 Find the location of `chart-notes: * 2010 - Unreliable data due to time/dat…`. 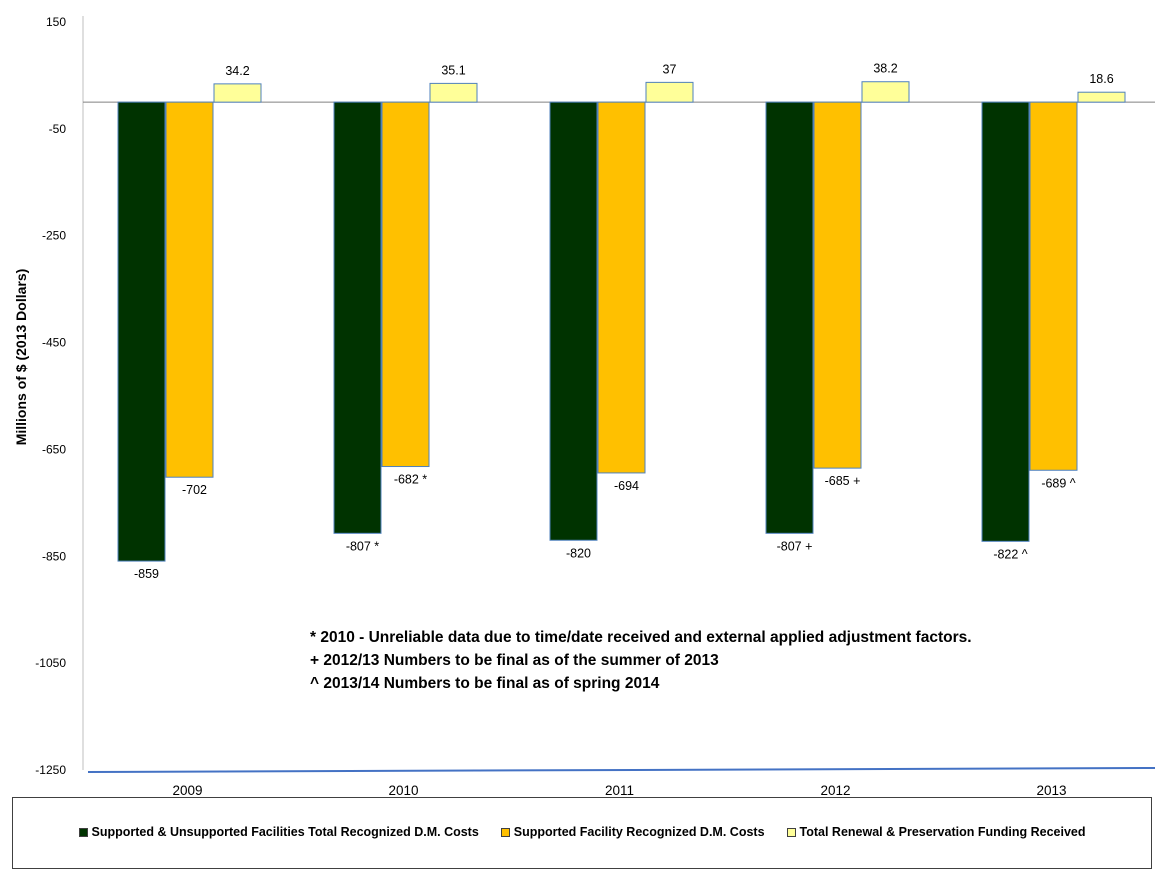

chart-notes: * 2010 - Unreliable data due to time/dat… is located at coordinates (641, 660).